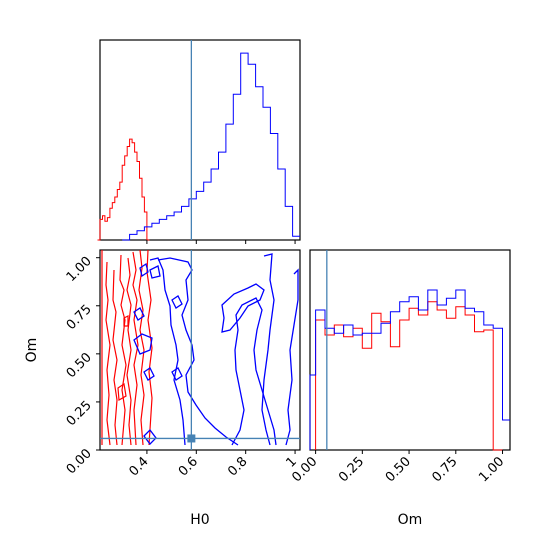 This screenshot has width=550, height=550. Describe the element at coordinates (199, 520) in the screenshot. I see `x-label-h0: H0` at that location.